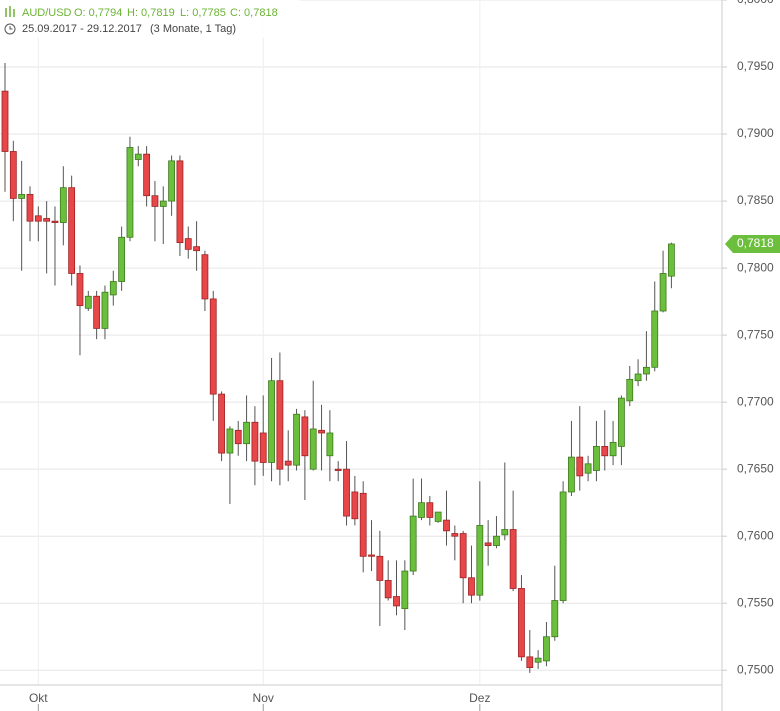 This screenshot has width=780, height=711. What do you see at coordinates (10, 29) in the screenshot?
I see `clock-icon` at bounding box center [10, 29].